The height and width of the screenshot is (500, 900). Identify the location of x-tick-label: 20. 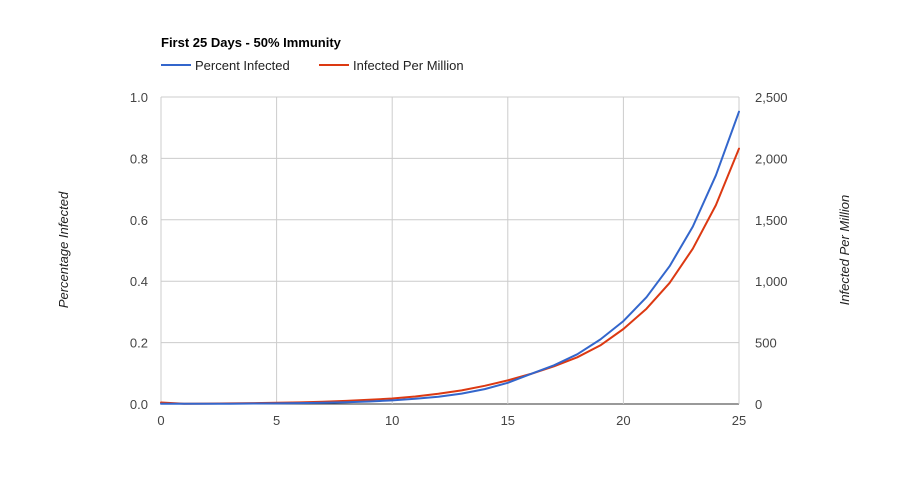
(623, 420).